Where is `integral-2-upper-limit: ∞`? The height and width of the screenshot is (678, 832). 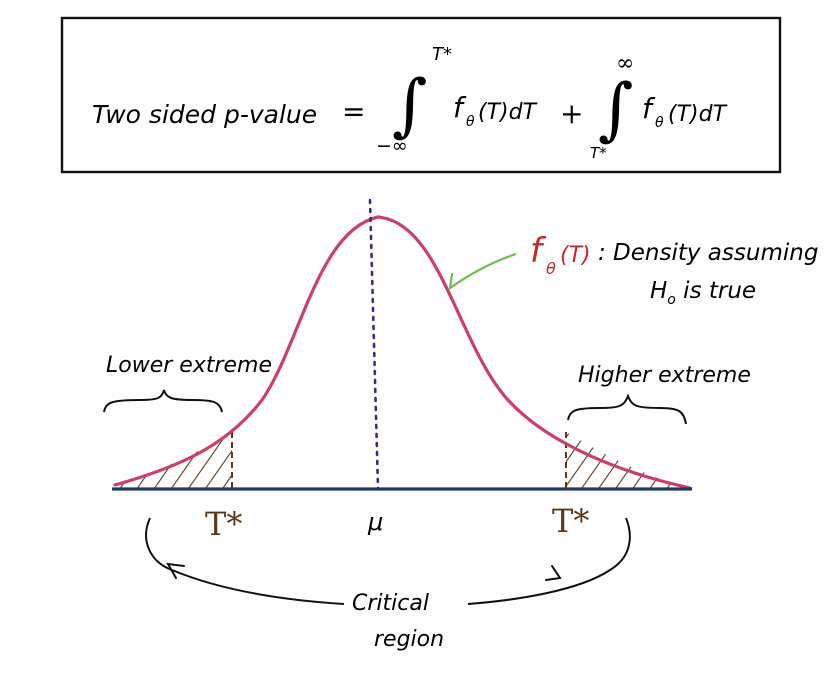
integral-2-upper-limit: ∞ is located at coordinates (625, 63).